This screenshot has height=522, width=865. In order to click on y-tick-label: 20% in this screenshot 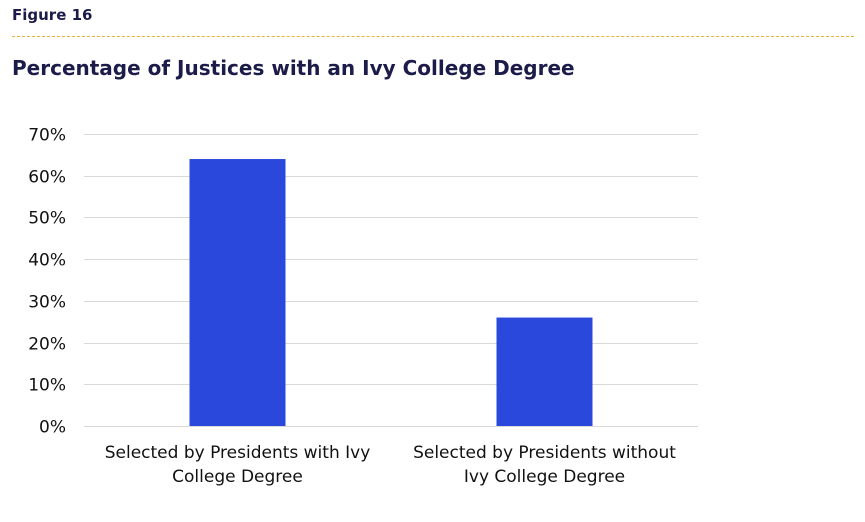, I will do `click(47, 345)`.